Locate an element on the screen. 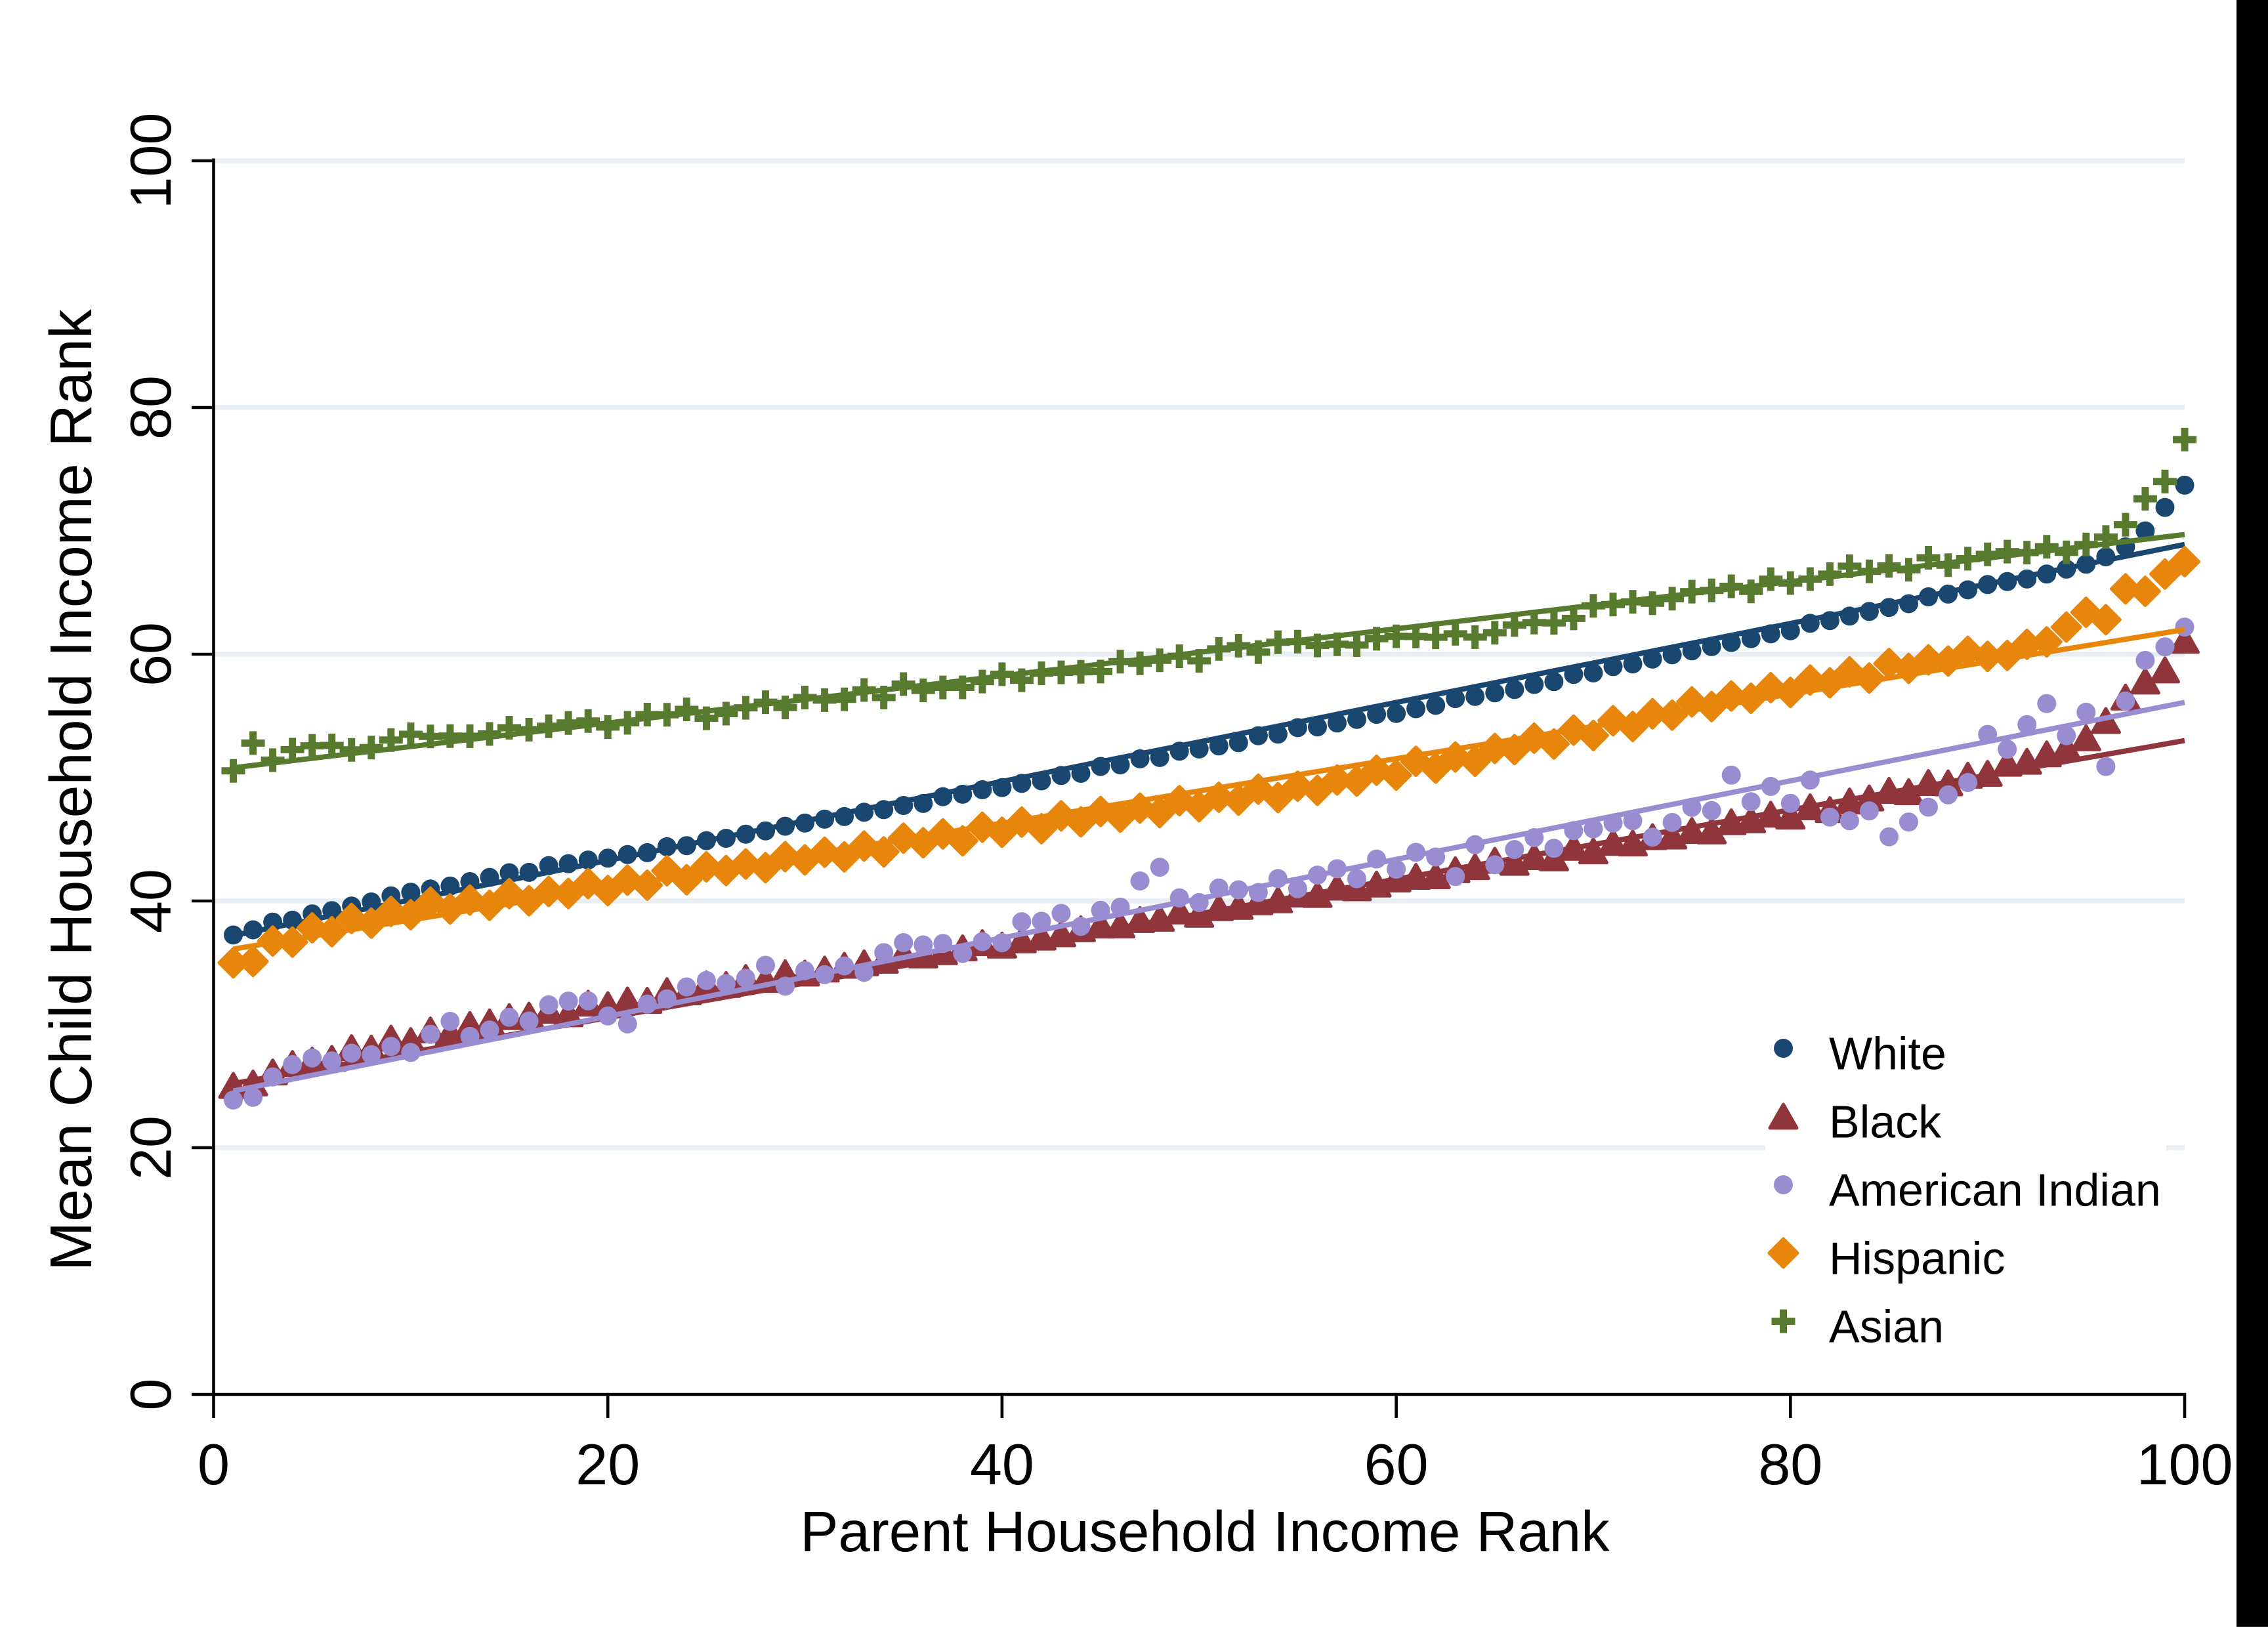 The width and height of the screenshot is (2268, 1630). svg-text: Asian is located at coordinates (1886, 1327).